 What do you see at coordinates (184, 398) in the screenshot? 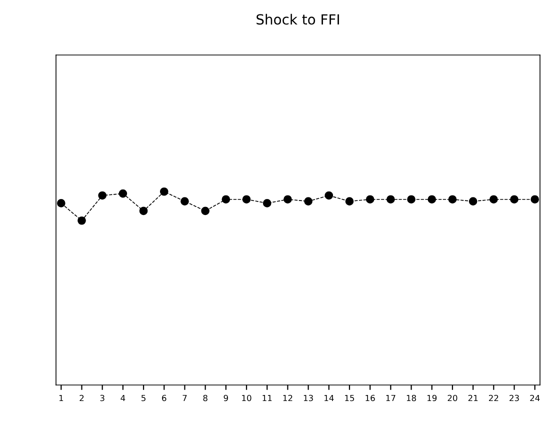
I see `x-tick-label: 7` at bounding box center [184, 398].